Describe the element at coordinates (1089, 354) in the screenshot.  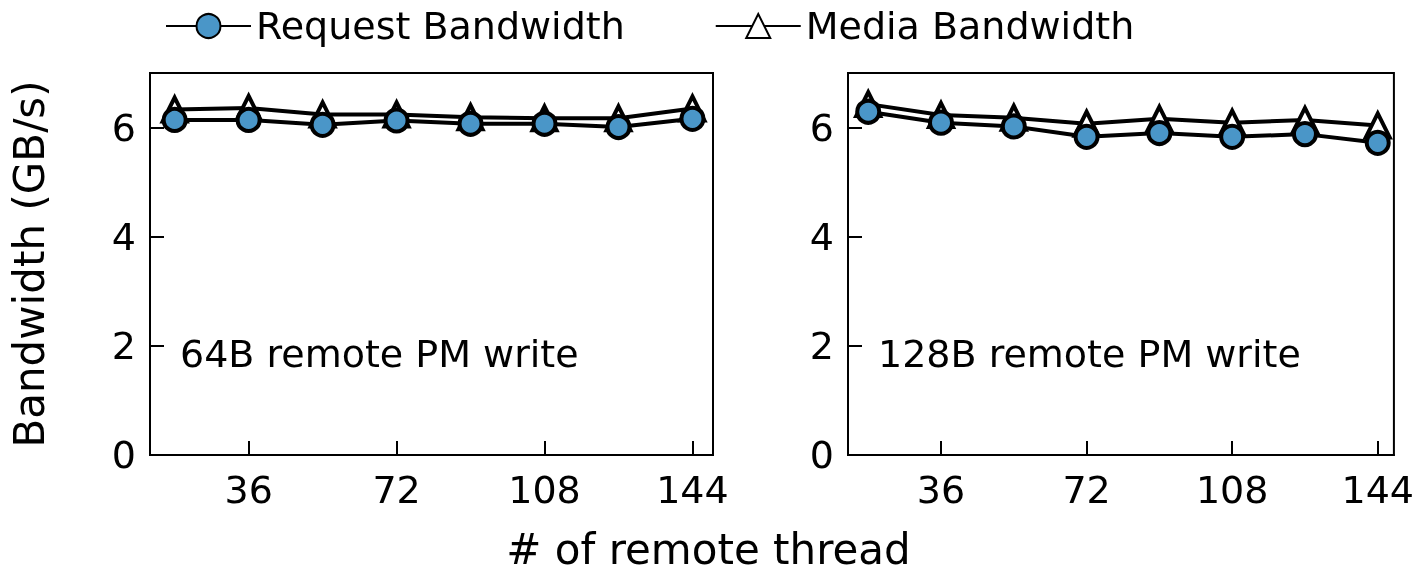
I see `annotation: 128B remote PM write` at that location.